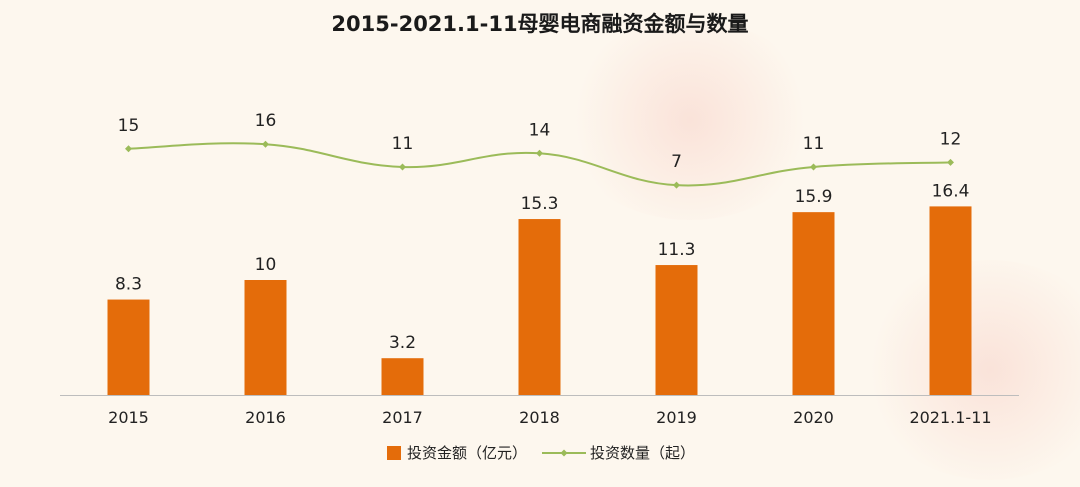  I want to click on x-tick-label: 2017, so click(402, 417).